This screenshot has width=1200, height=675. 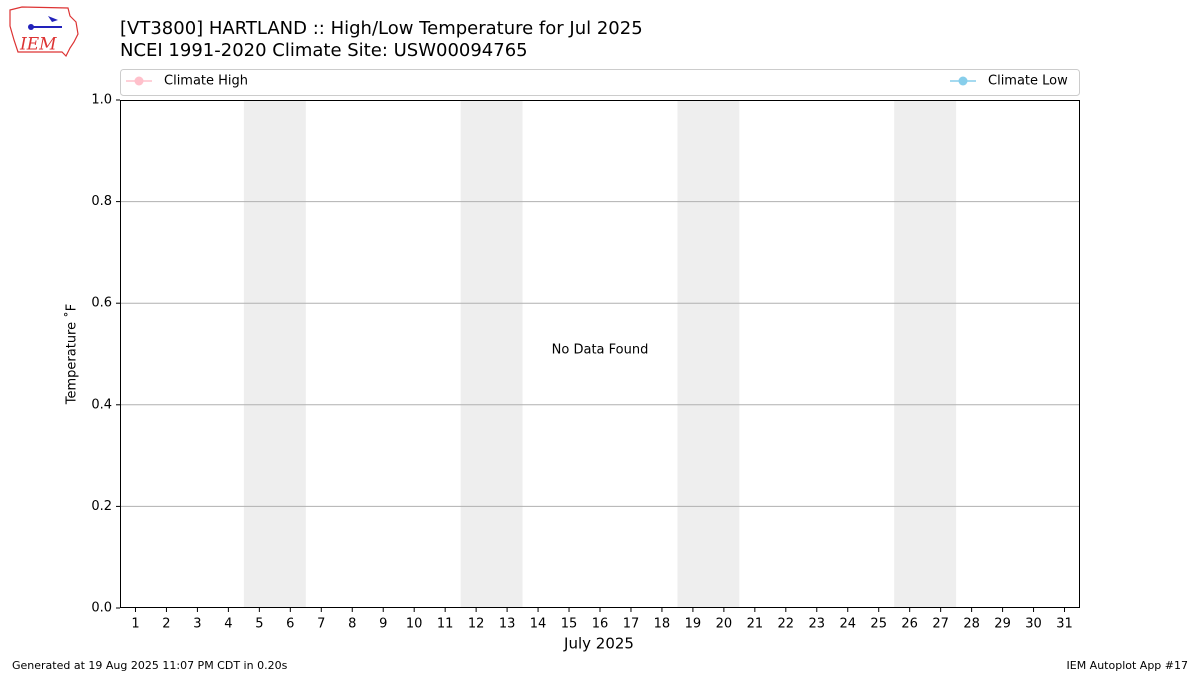 I want to click on x-tick-label: 4, so click(x=228, y=624).